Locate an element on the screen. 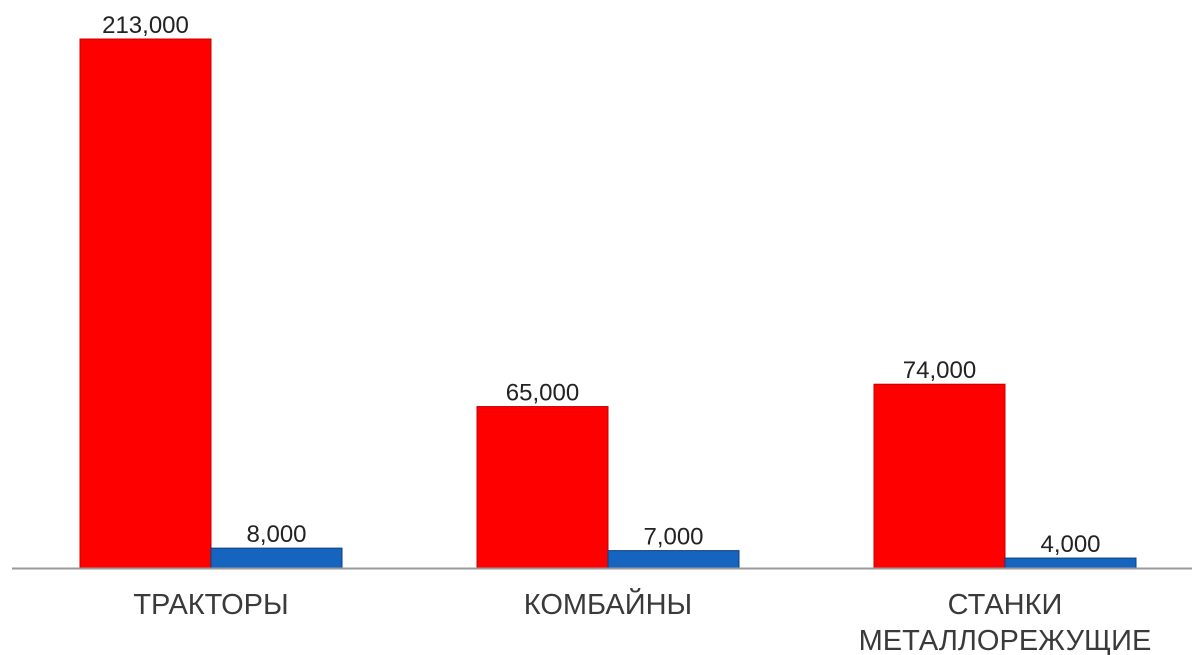 The width and height of the screenshot is (1192, 655). category-labels-group: ТРАКТОРЫ КОМБАЙНЫ СТАНКИ МЕТАЛЛОРЕЖУЩИЕ is located at coordinates (642, 621).